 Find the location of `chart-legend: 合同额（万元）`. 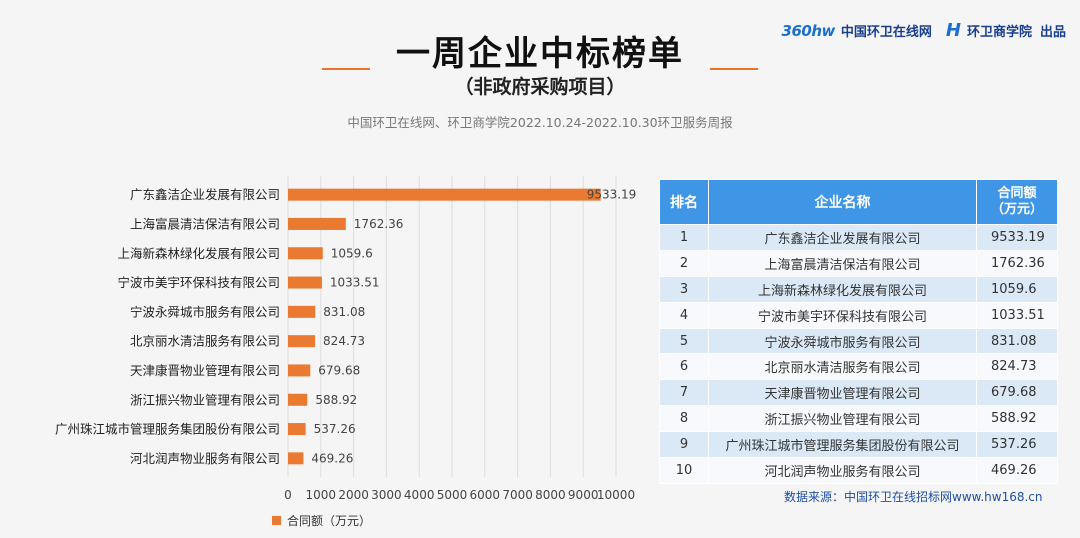

chart-legend: 合同额（万元） is located at coordinates (321, 520).